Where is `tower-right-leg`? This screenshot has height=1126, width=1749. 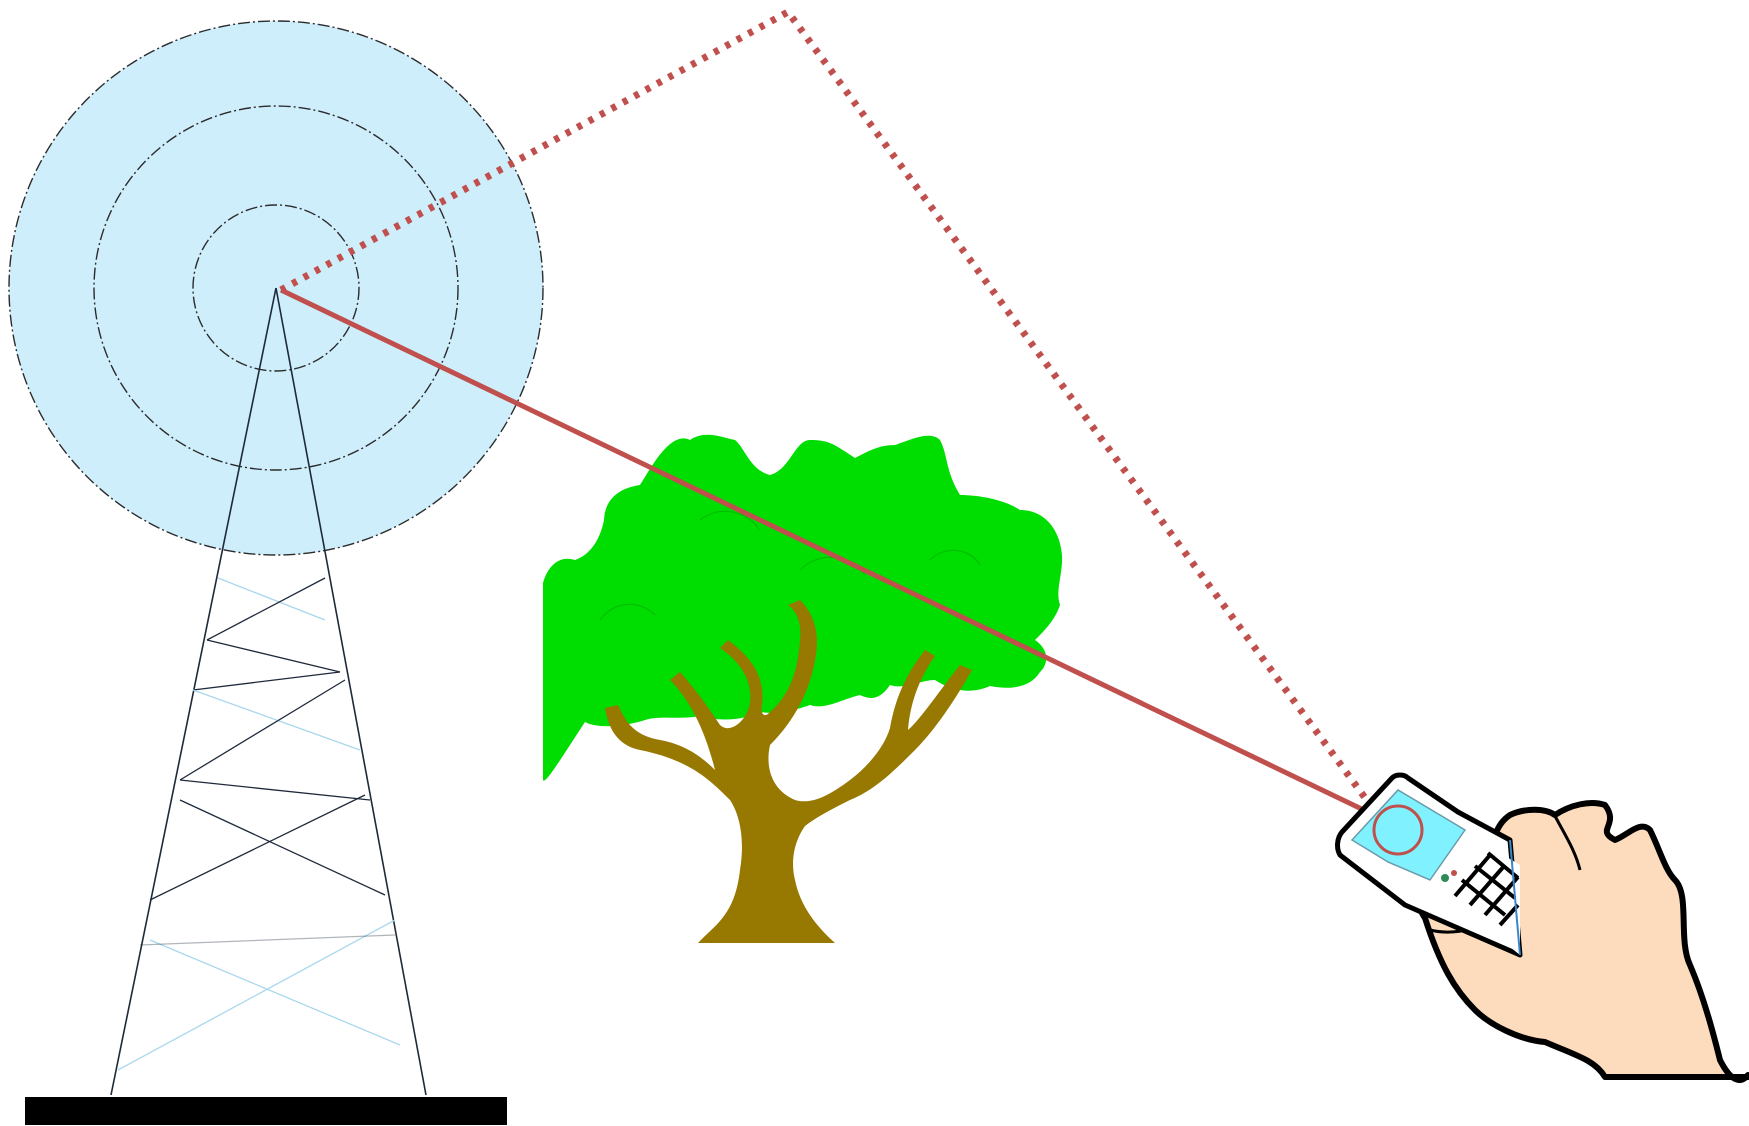
tower-right-leg is located at coordinates (351, 691).